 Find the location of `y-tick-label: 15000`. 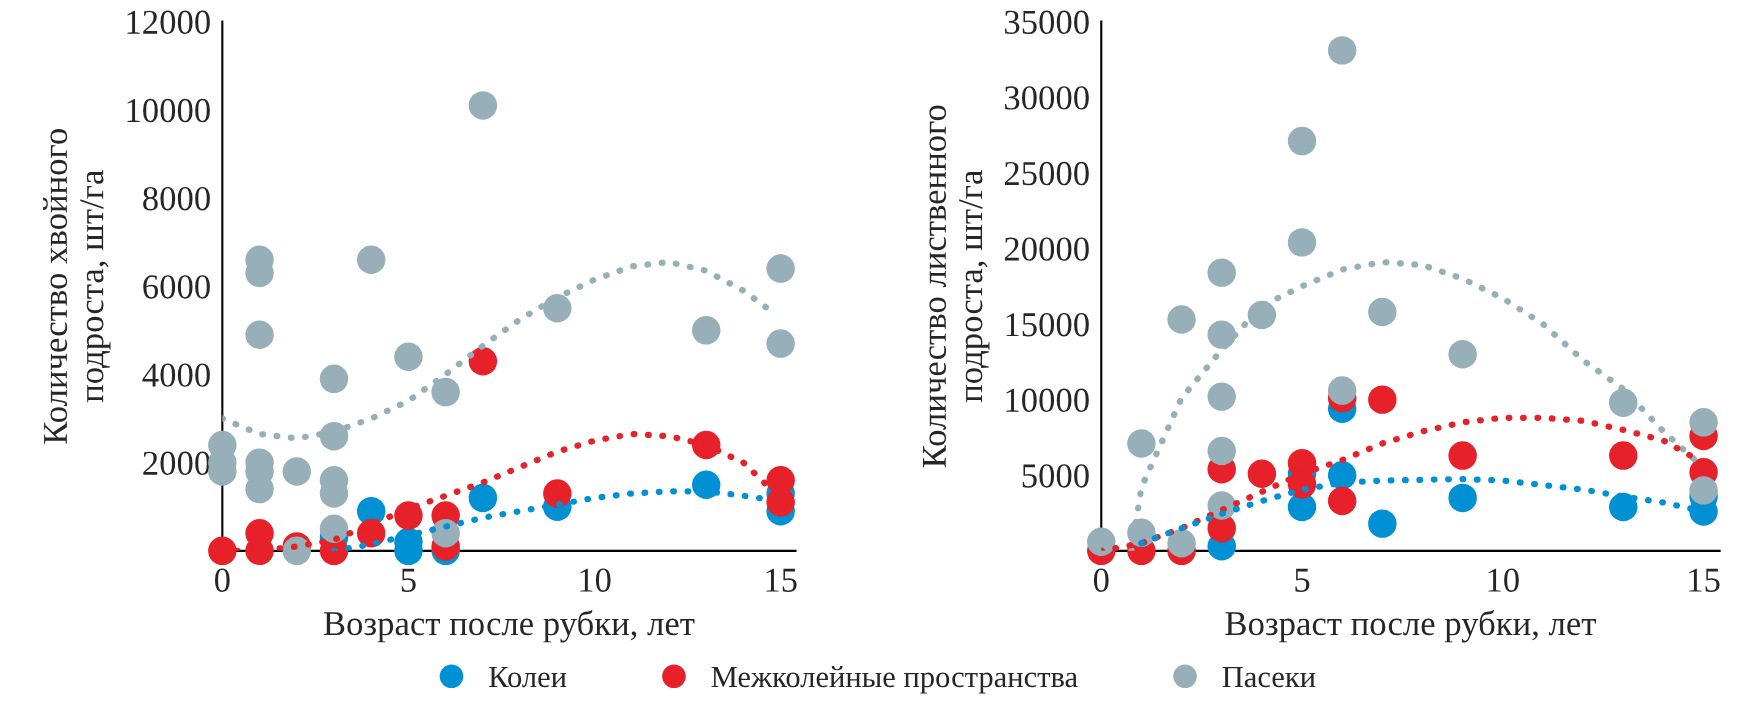

y-tick-label: 15000 is located at coordinates (1047, 324).